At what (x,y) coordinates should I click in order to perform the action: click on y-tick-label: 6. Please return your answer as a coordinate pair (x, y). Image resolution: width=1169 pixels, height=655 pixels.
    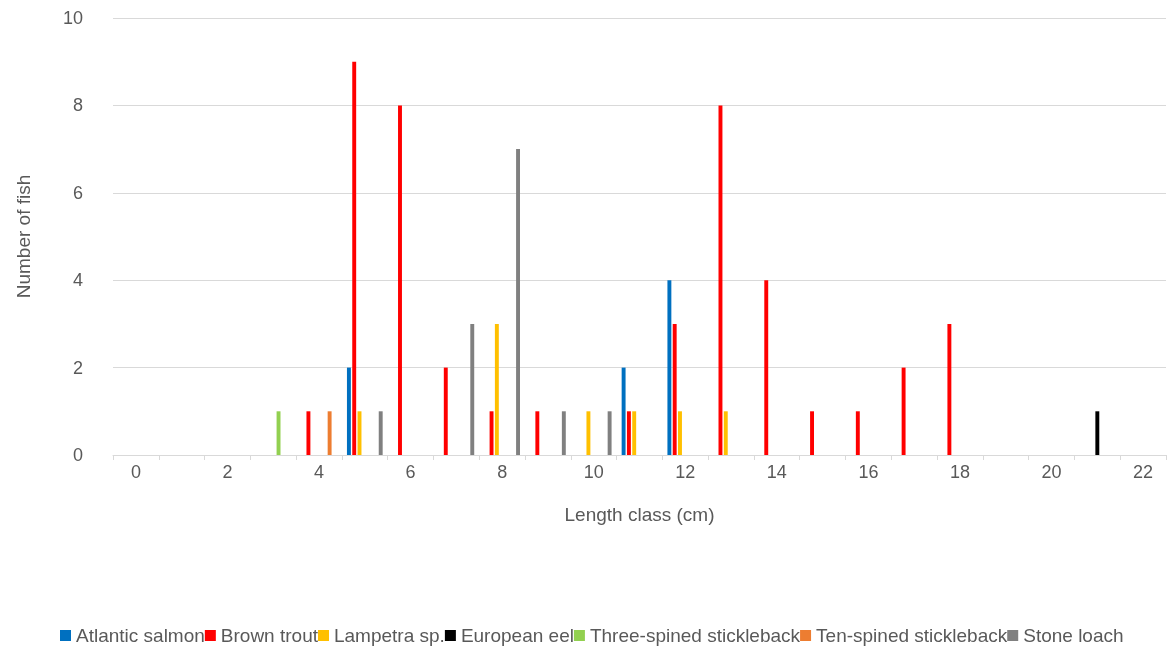
    Looking at the image, I should click on (77, 192).